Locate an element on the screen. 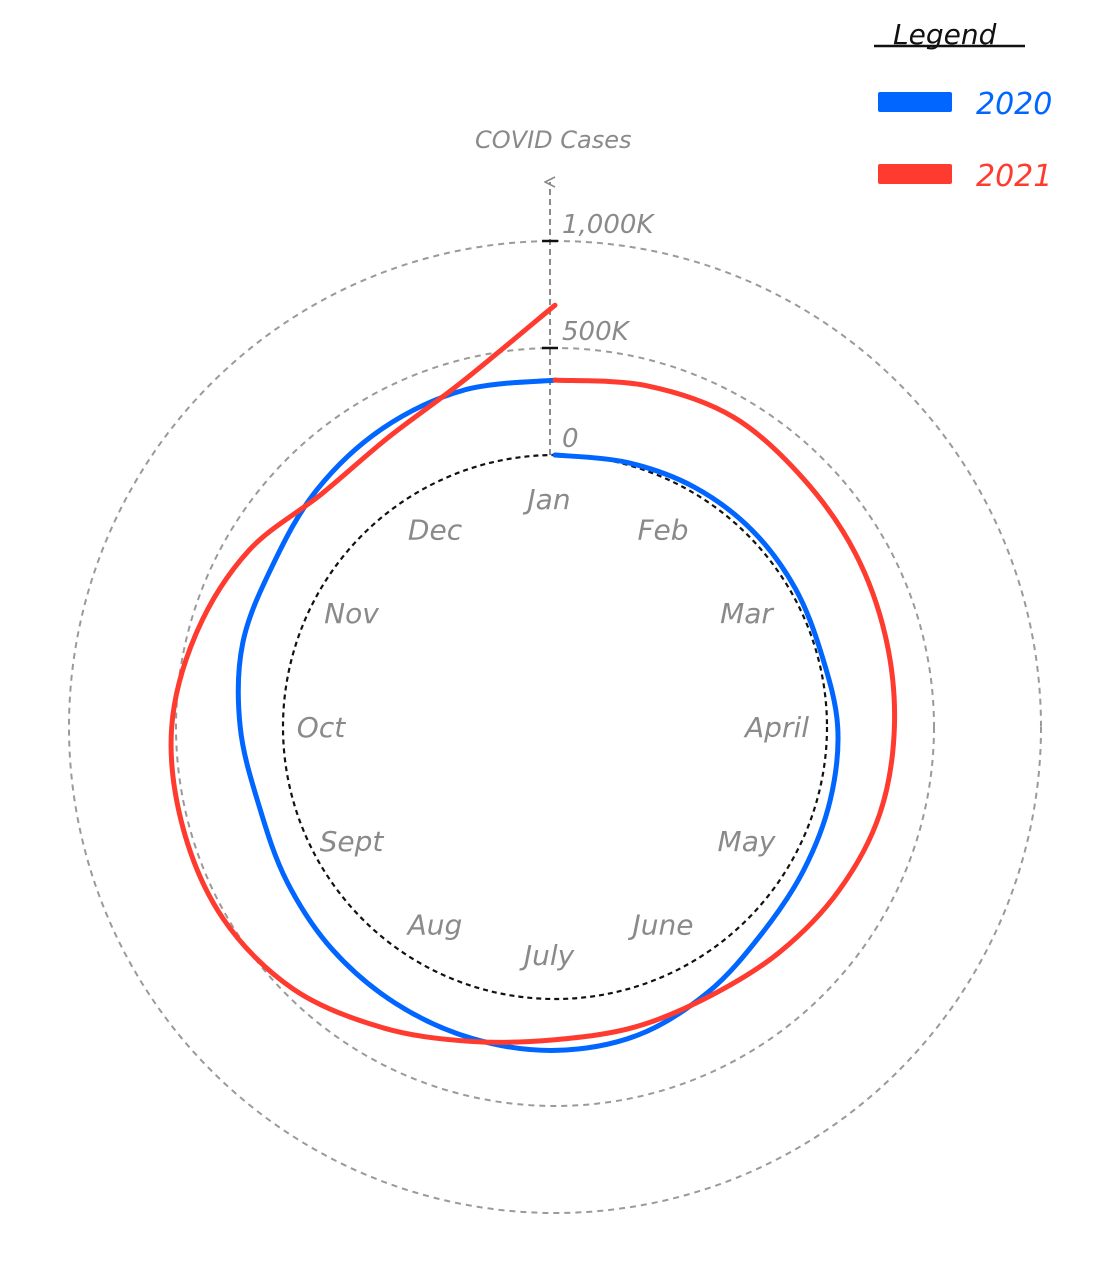 Image resolution: width=1106 pixels, height=1284 pixels. tick-label-1000: 1,000K is located at coordinates (608, 225).